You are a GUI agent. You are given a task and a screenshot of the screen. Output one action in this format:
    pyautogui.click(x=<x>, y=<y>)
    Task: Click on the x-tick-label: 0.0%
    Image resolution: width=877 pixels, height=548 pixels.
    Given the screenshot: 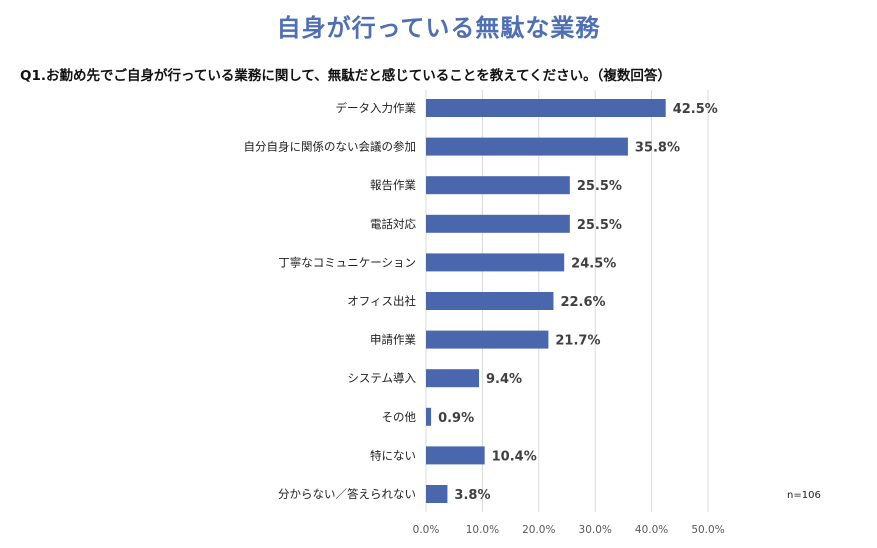 What is the action you would take?
    pyautogui.click(x=426, y=530)
    